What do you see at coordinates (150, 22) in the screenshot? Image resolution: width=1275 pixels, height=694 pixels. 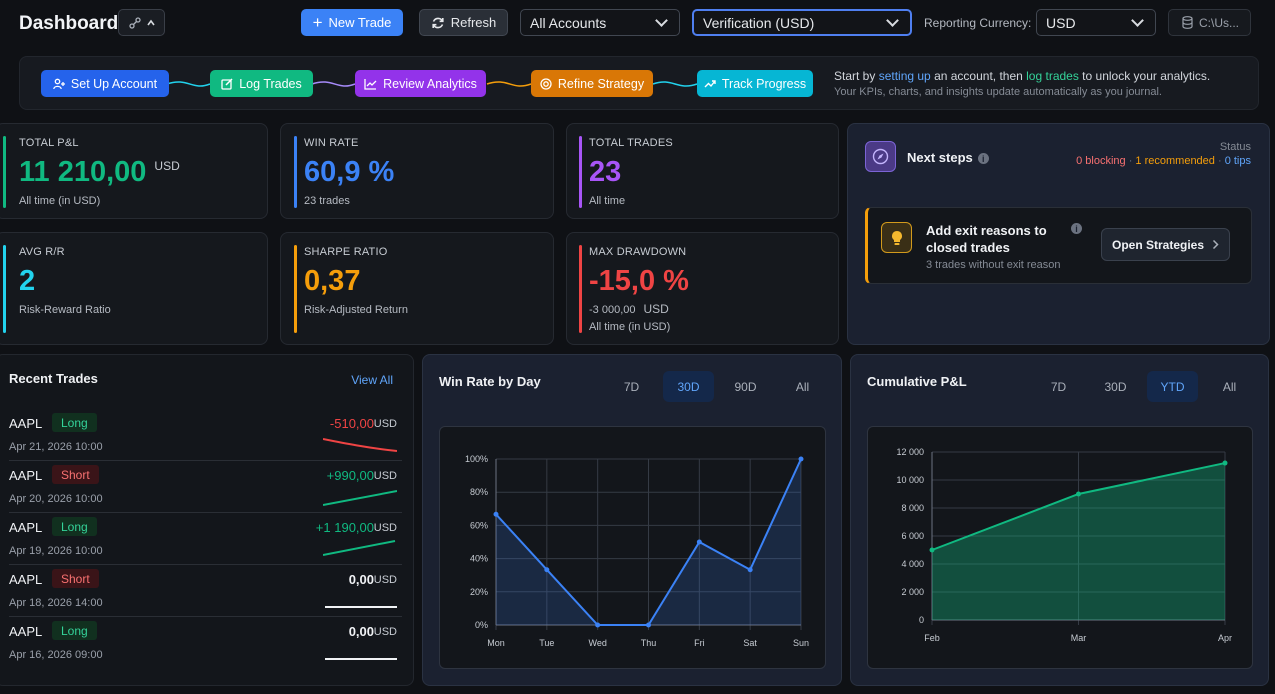 I see `chevron-up-icon` at bounding box center [150, 22].